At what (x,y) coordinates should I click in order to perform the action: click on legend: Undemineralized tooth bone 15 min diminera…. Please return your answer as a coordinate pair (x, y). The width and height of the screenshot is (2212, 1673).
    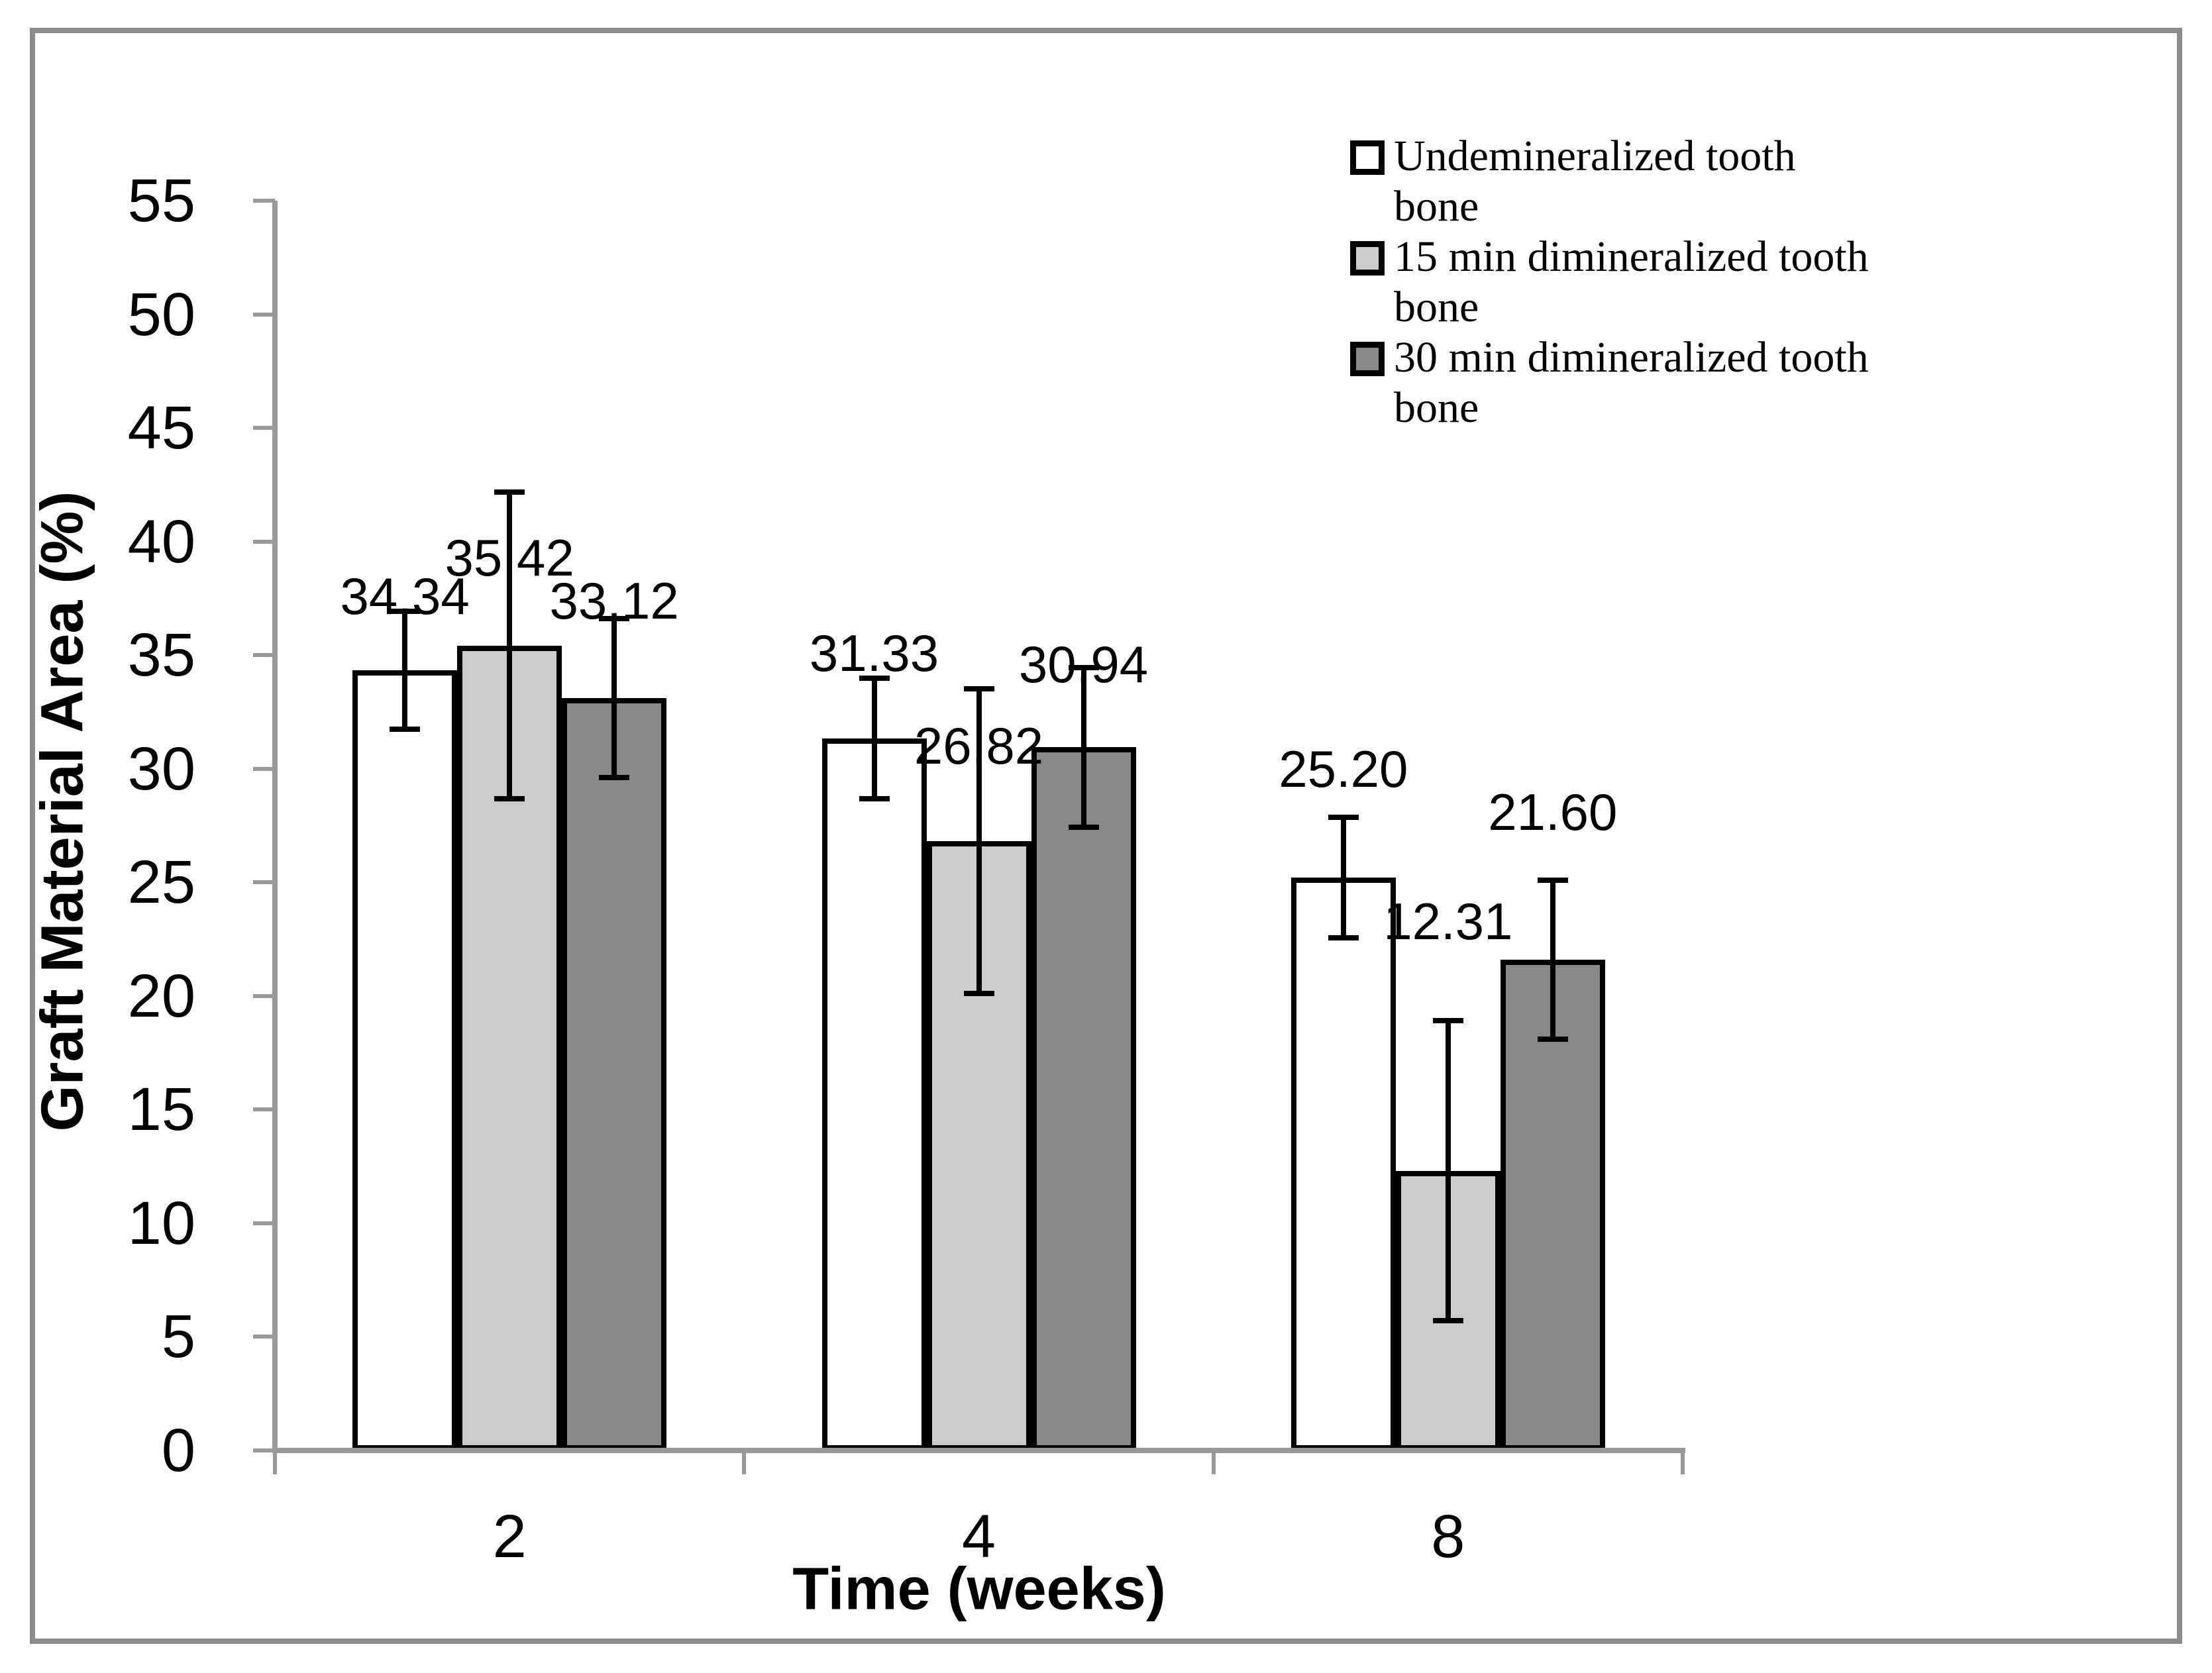
    Looking at the image, I should click on (1610, 282).